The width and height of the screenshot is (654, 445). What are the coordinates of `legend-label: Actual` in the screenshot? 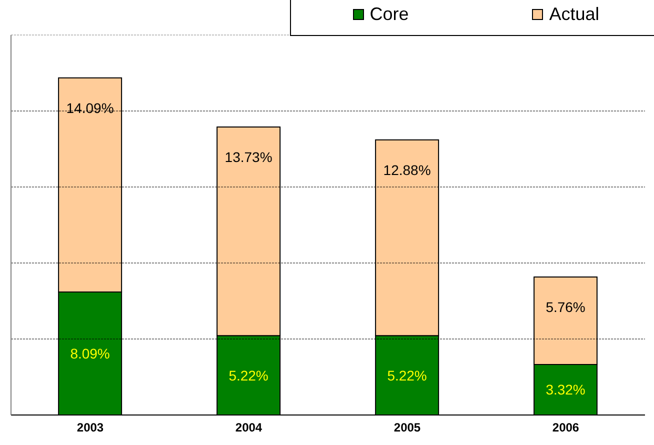 It's located at (574, 14).